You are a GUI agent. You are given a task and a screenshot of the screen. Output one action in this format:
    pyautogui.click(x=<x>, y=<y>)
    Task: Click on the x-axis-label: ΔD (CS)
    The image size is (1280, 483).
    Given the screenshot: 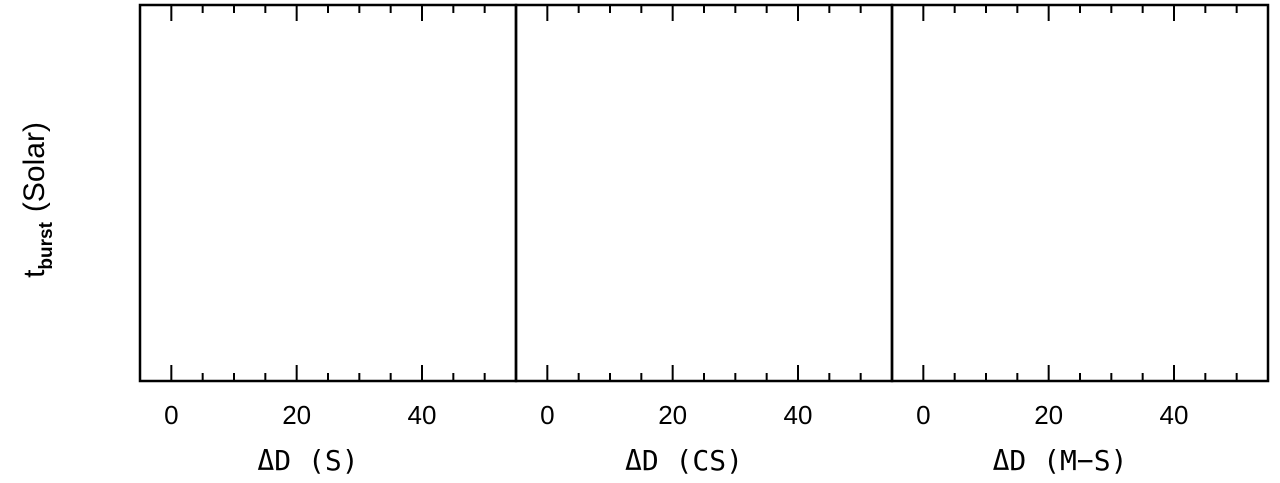 What is the action you would take?
    pyautogui.click(x=684, y=460)
    